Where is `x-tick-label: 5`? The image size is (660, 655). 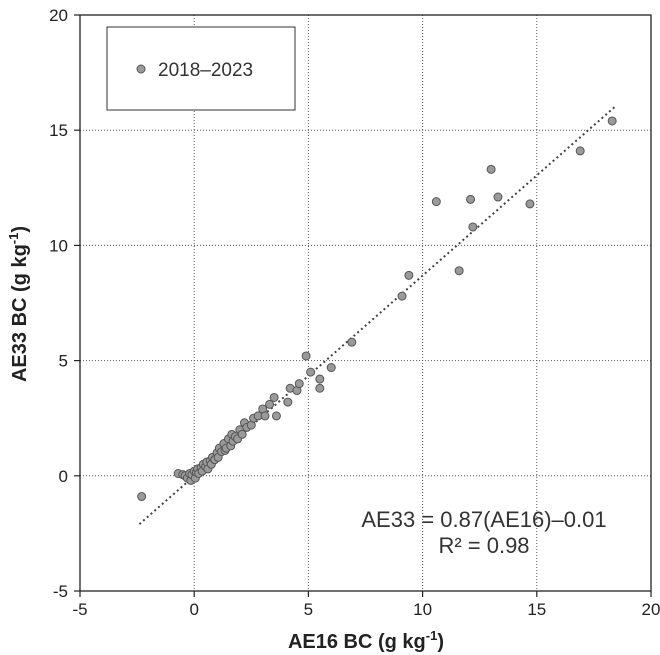 x-tick-label: 5 is located at coordinates (308, 609).